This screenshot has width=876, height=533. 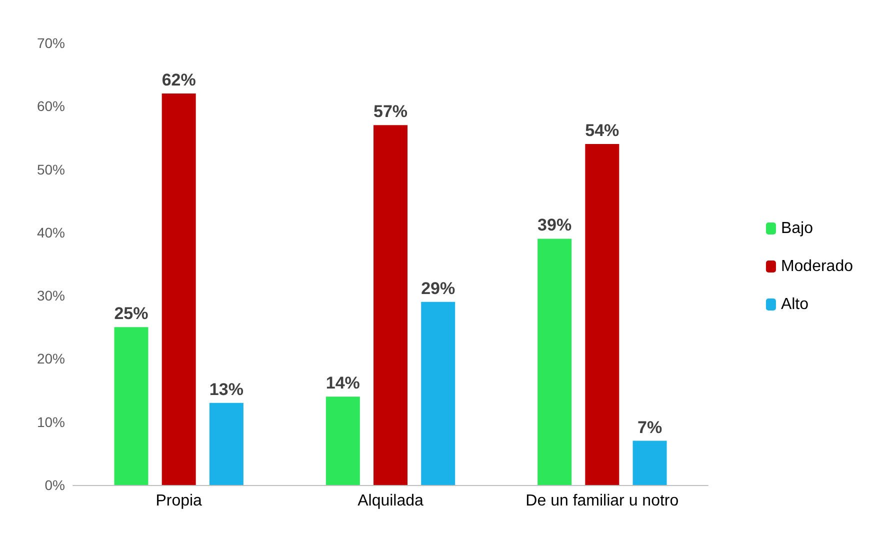 What do you see at coordinates (226, 389) in the screenshot?
I see `data-label: 13%` at bounding box center [226, 389].